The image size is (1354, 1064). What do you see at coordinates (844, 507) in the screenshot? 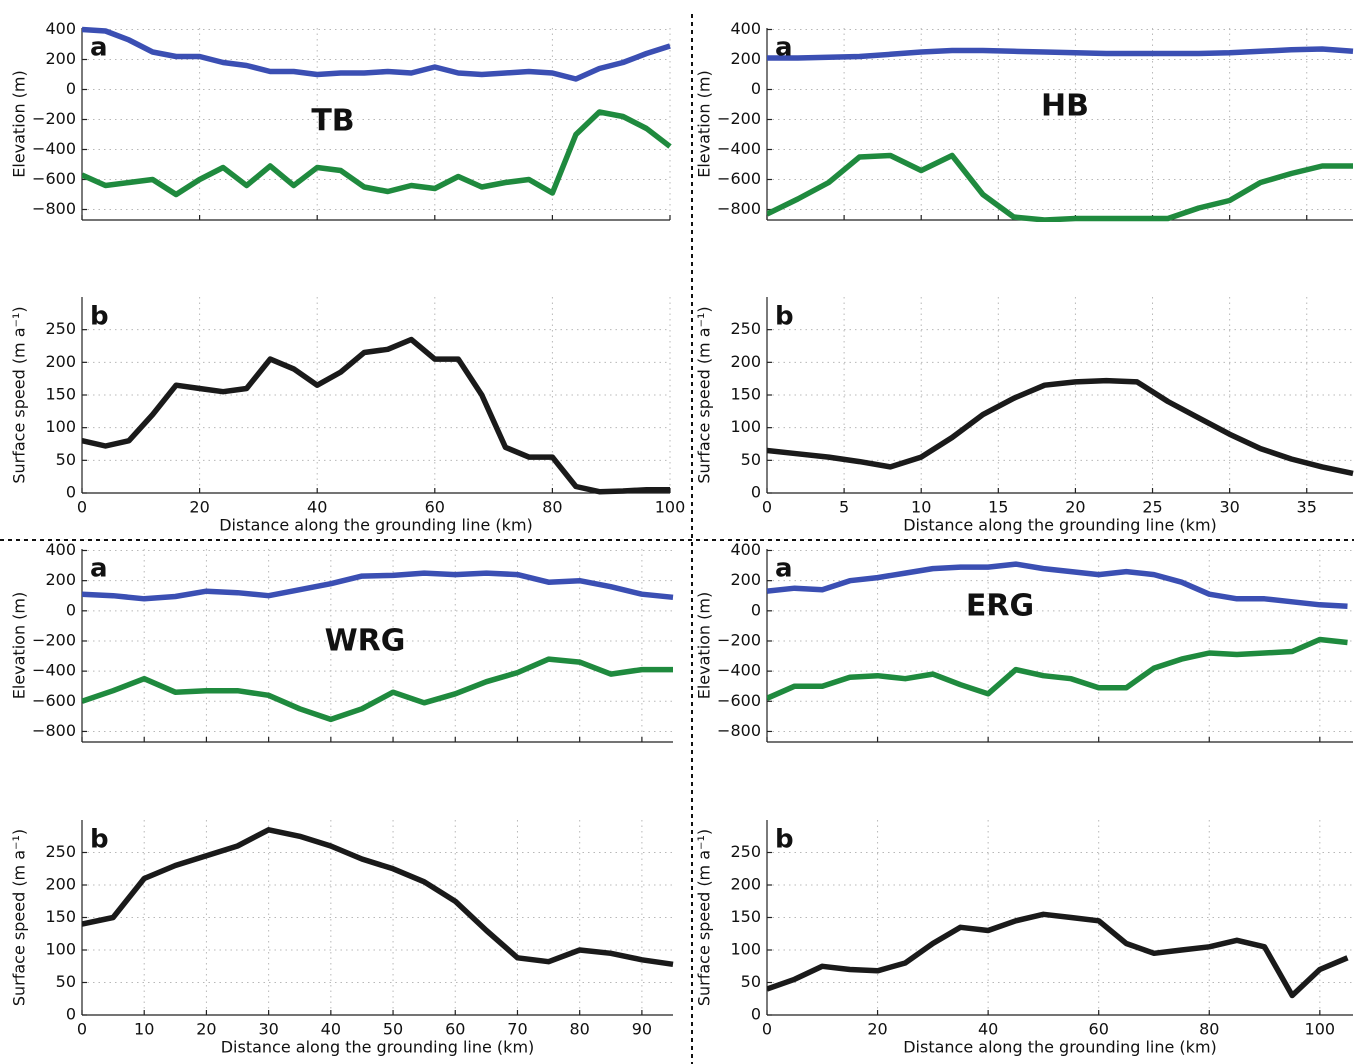
I see `x-tick-label: 5` at bounding box center [844, 507].